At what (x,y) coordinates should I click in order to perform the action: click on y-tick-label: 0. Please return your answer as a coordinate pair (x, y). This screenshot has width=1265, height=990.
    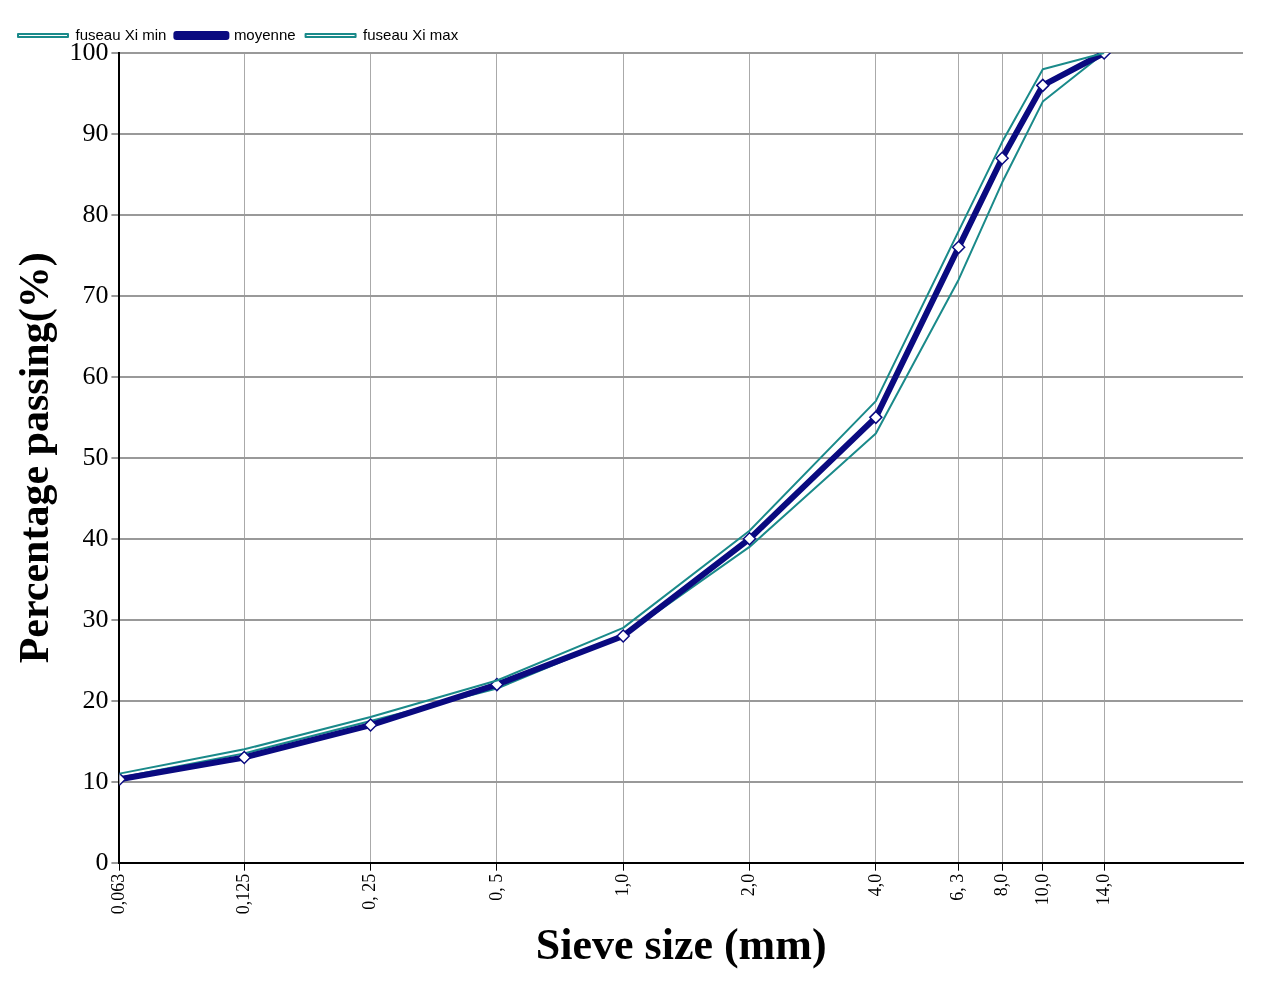
    Looking at the image, I should click on (102, 861).